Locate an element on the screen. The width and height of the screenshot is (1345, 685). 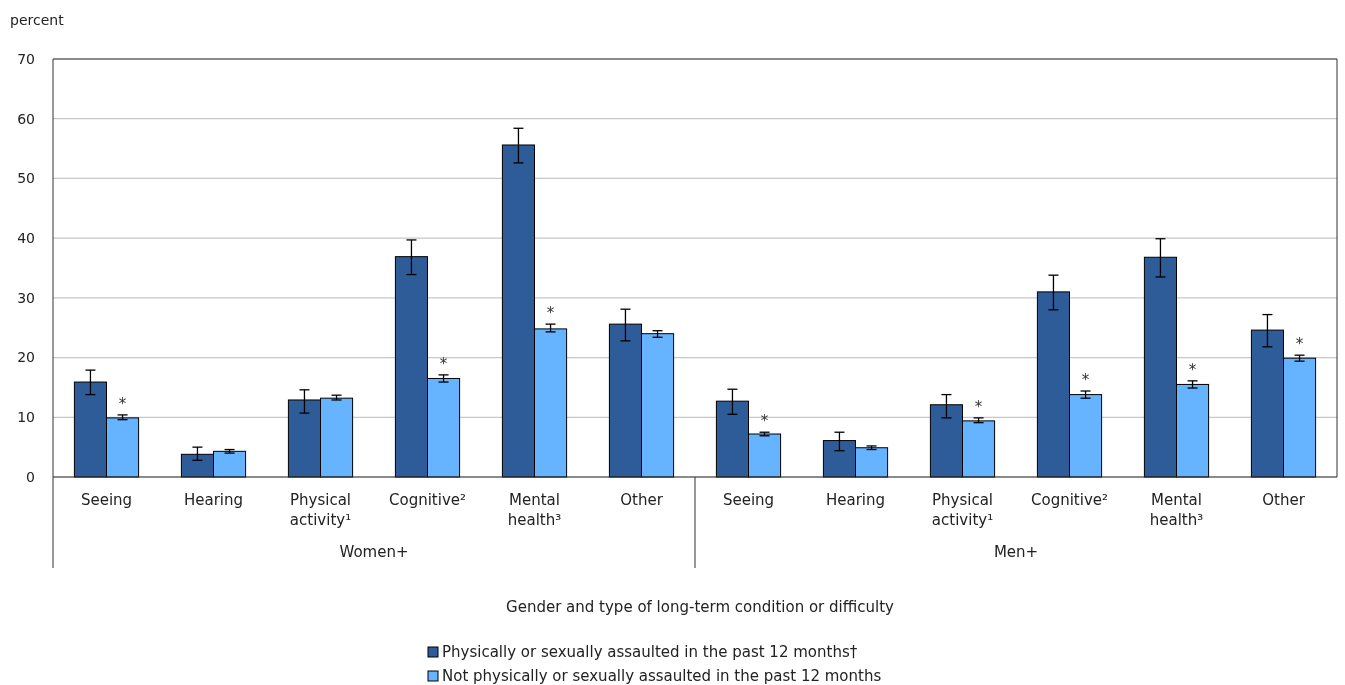
y-tick-label: 30 is located at coordinates (26, 297).